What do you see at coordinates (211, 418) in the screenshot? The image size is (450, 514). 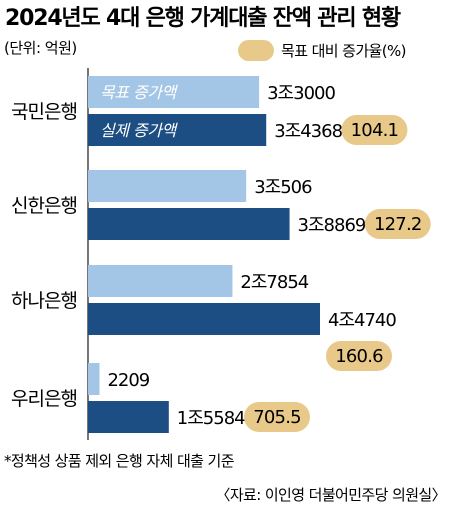 I see `value-label-actual-woori: 1조5584` at bounding box center [211, 418].